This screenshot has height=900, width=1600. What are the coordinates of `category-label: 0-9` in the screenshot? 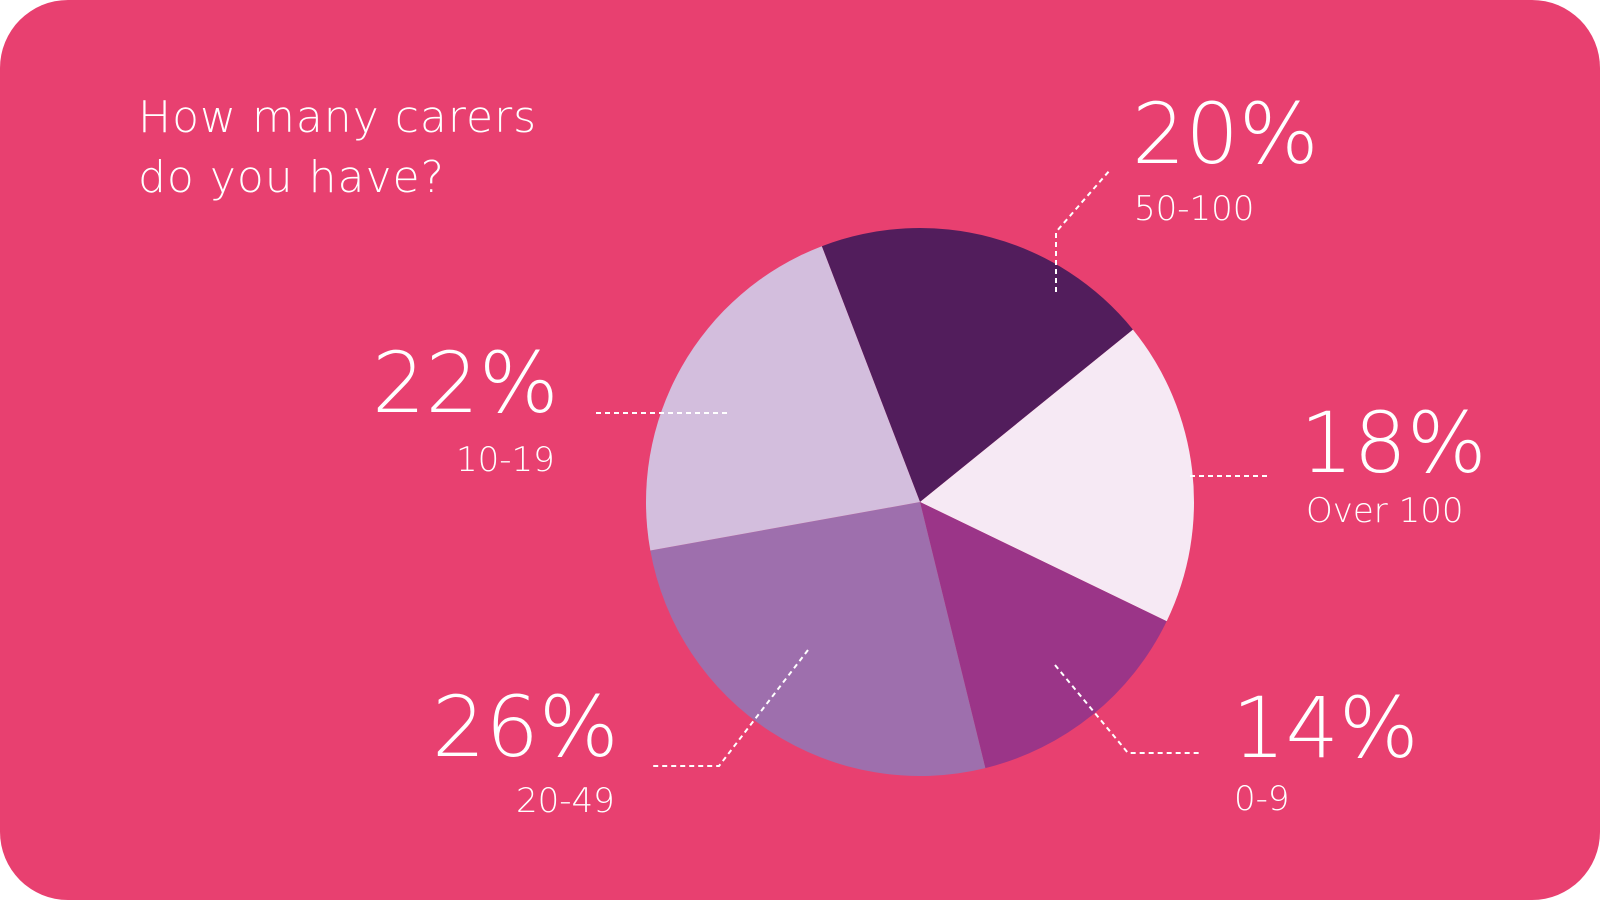 It's located at (1262, 799).